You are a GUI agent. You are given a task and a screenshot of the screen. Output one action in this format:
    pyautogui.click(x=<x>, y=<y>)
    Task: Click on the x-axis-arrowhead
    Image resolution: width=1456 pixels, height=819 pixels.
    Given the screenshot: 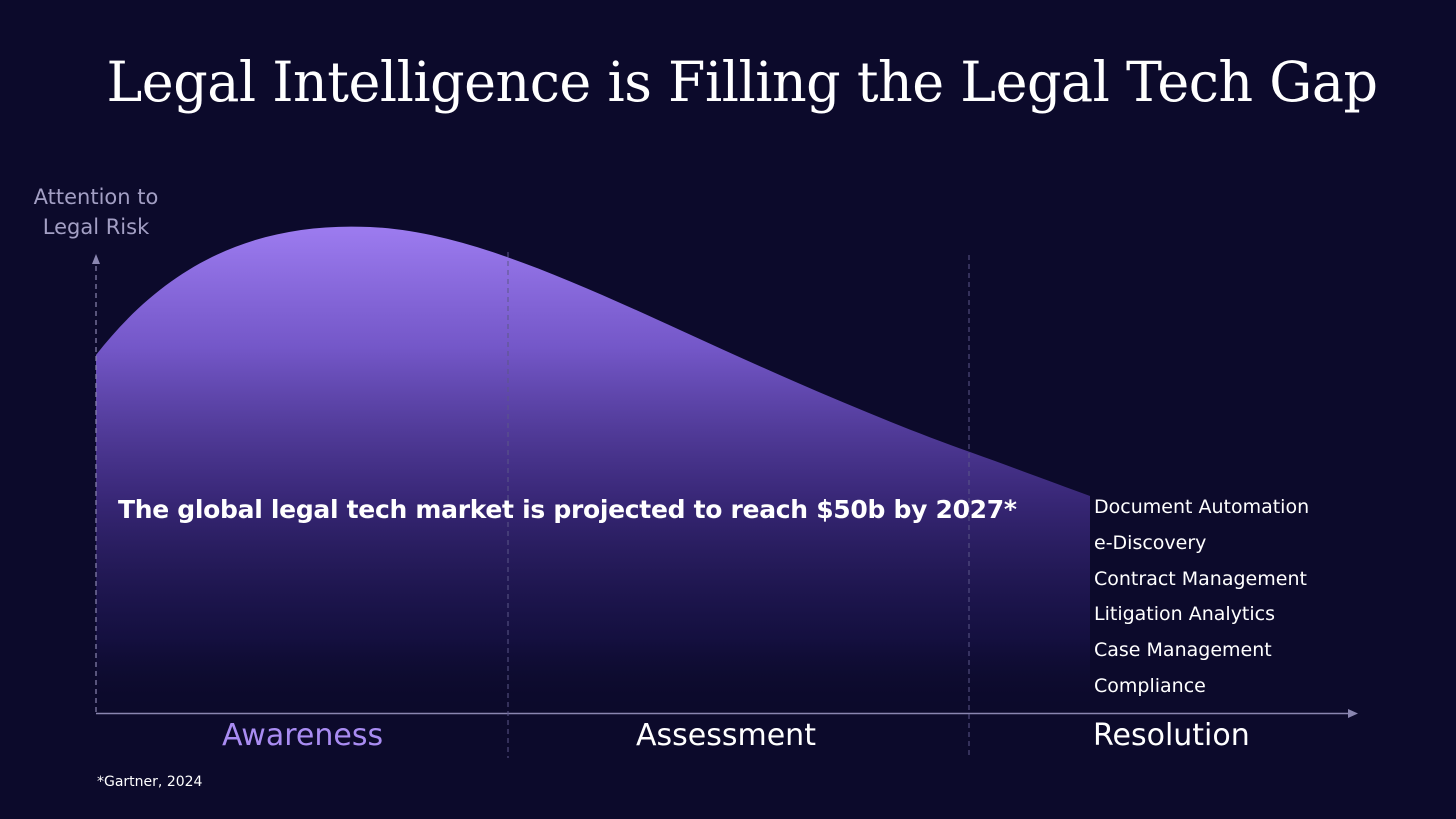 What is the action you would take?
    pyautogui.click(x=1353, y=713)
    